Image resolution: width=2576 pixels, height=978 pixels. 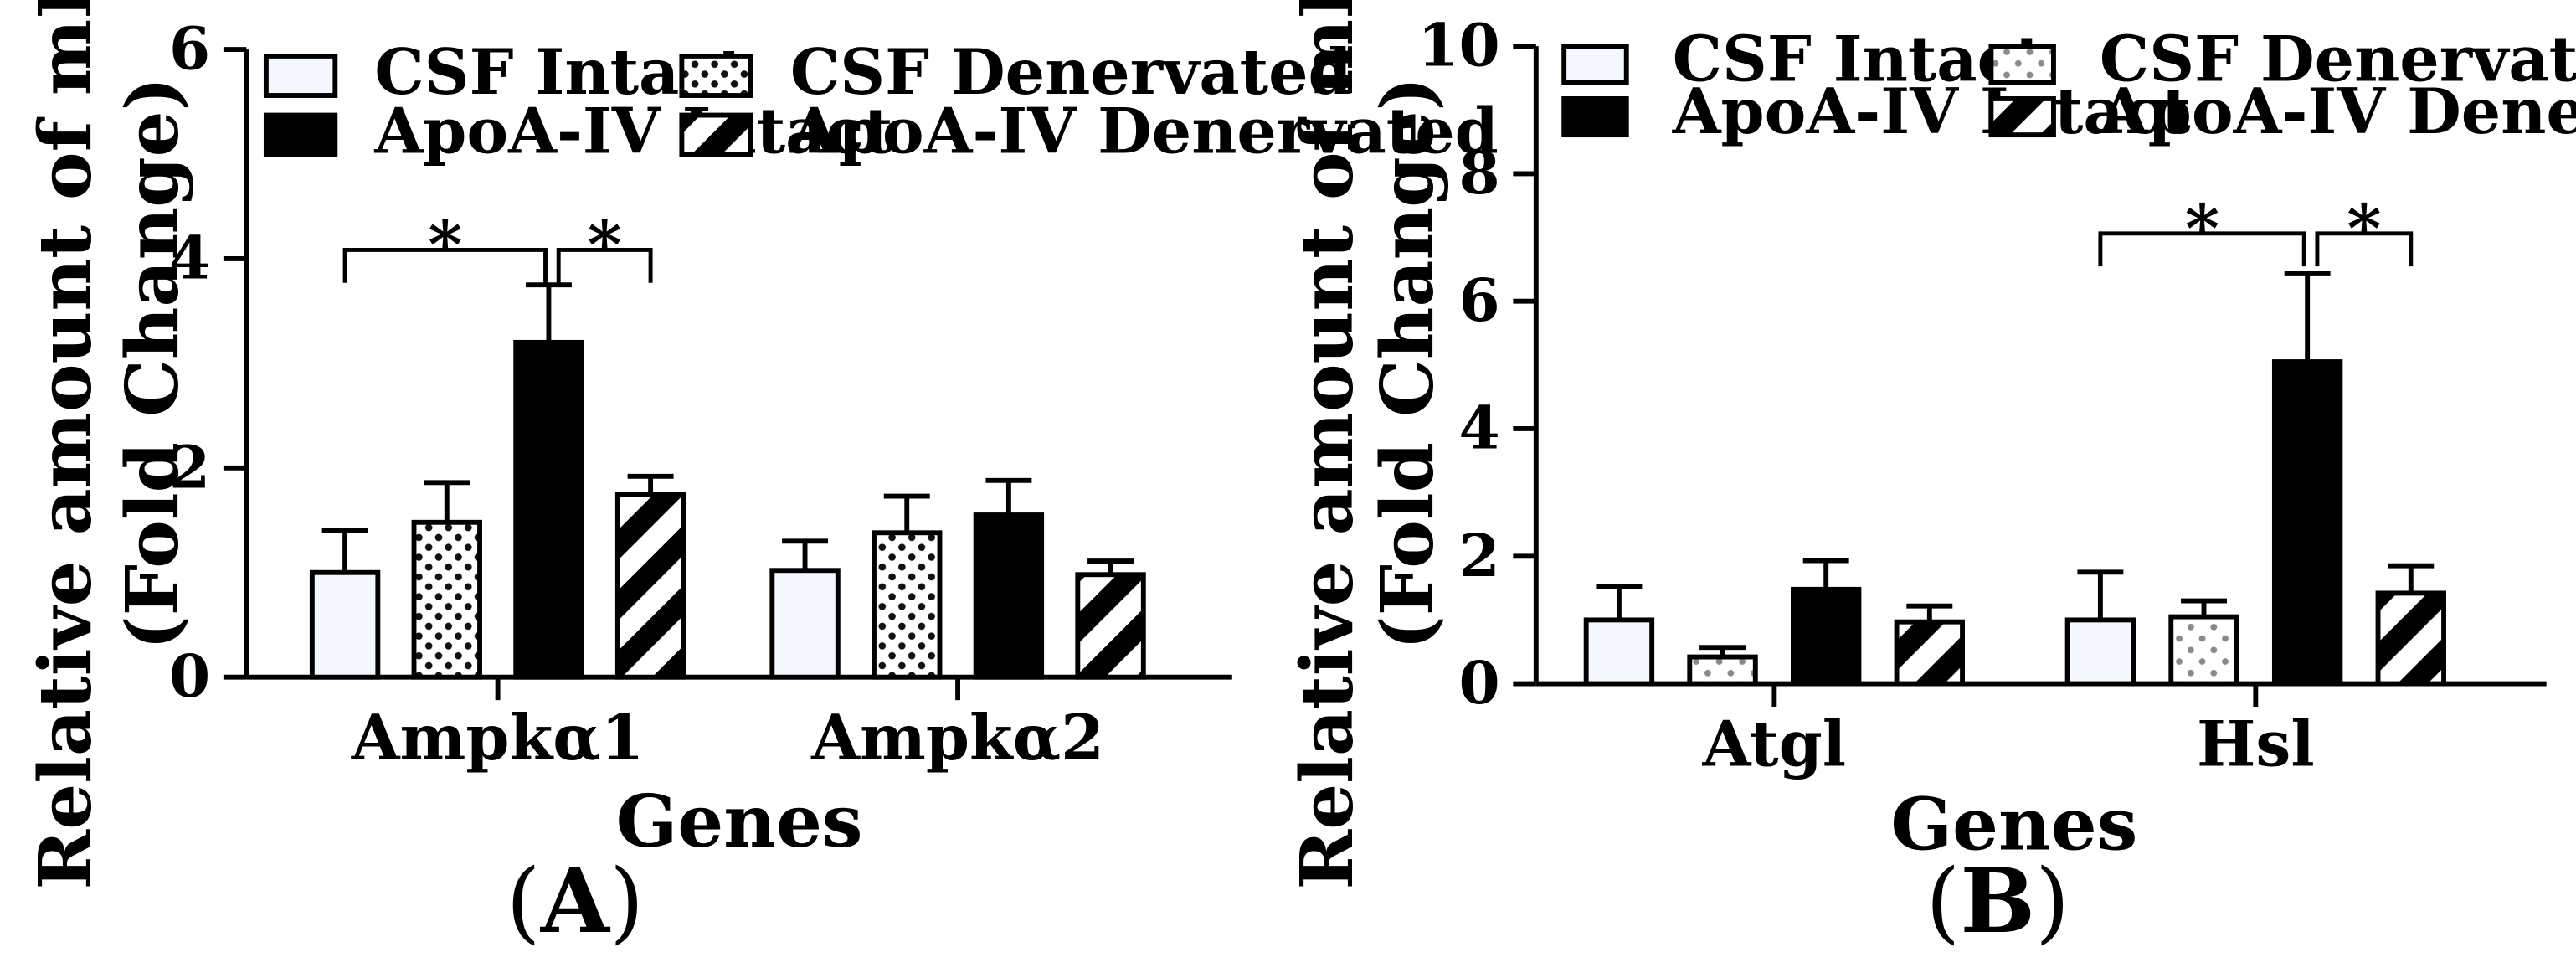 I want to click on panel-label: (B), so click(x=1998, y=901).